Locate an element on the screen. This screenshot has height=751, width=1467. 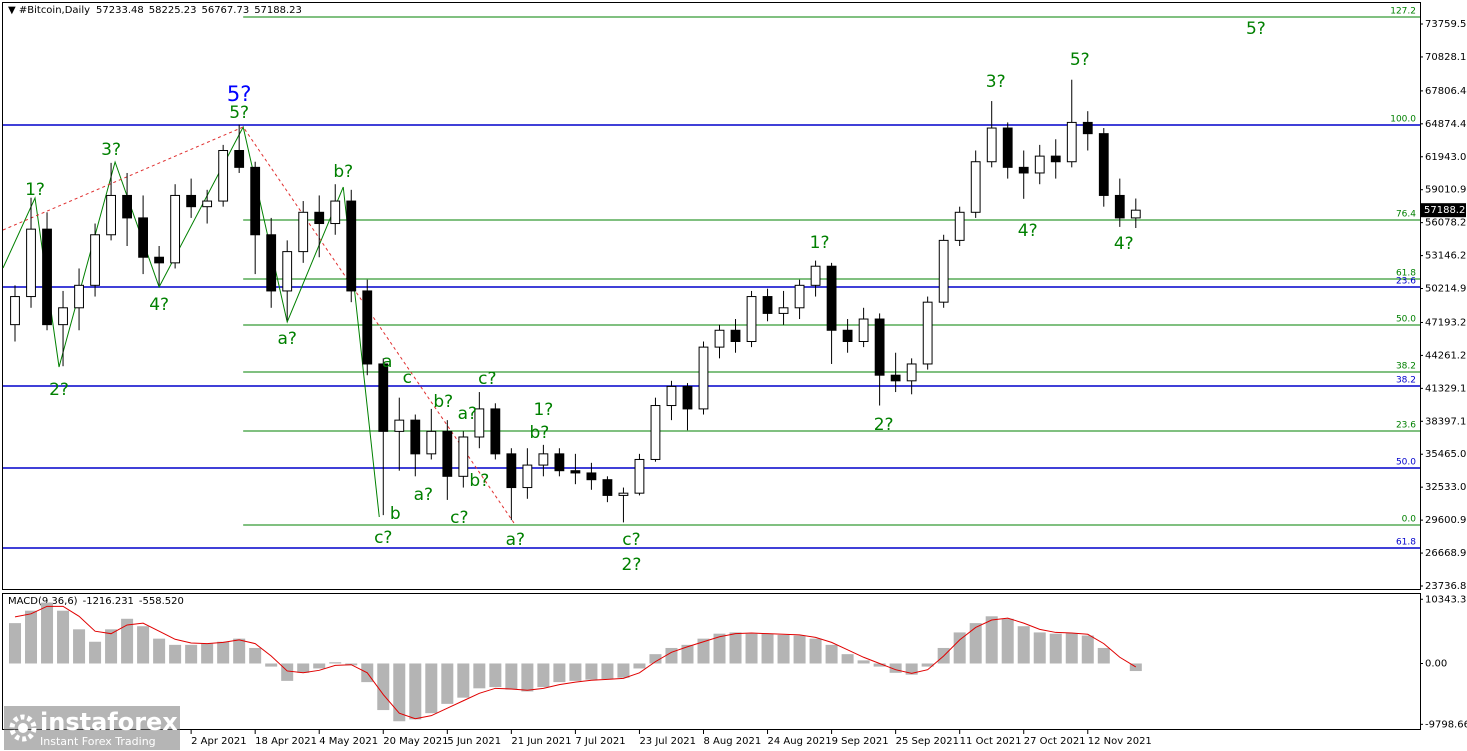
wave-label: 3? is located at coordinates (111, 150).